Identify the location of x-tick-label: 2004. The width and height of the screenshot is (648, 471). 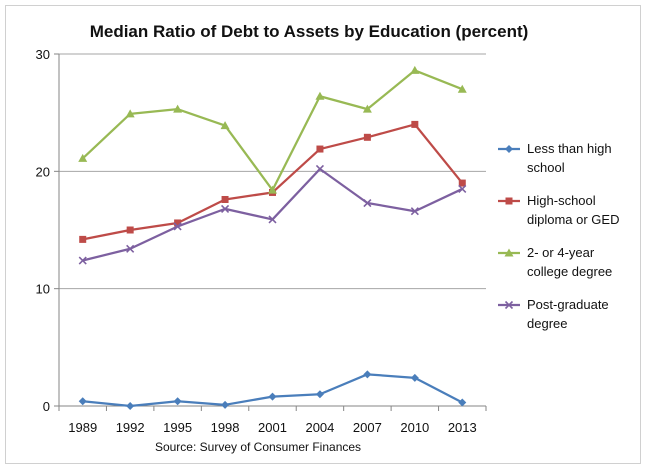
(319, 427).